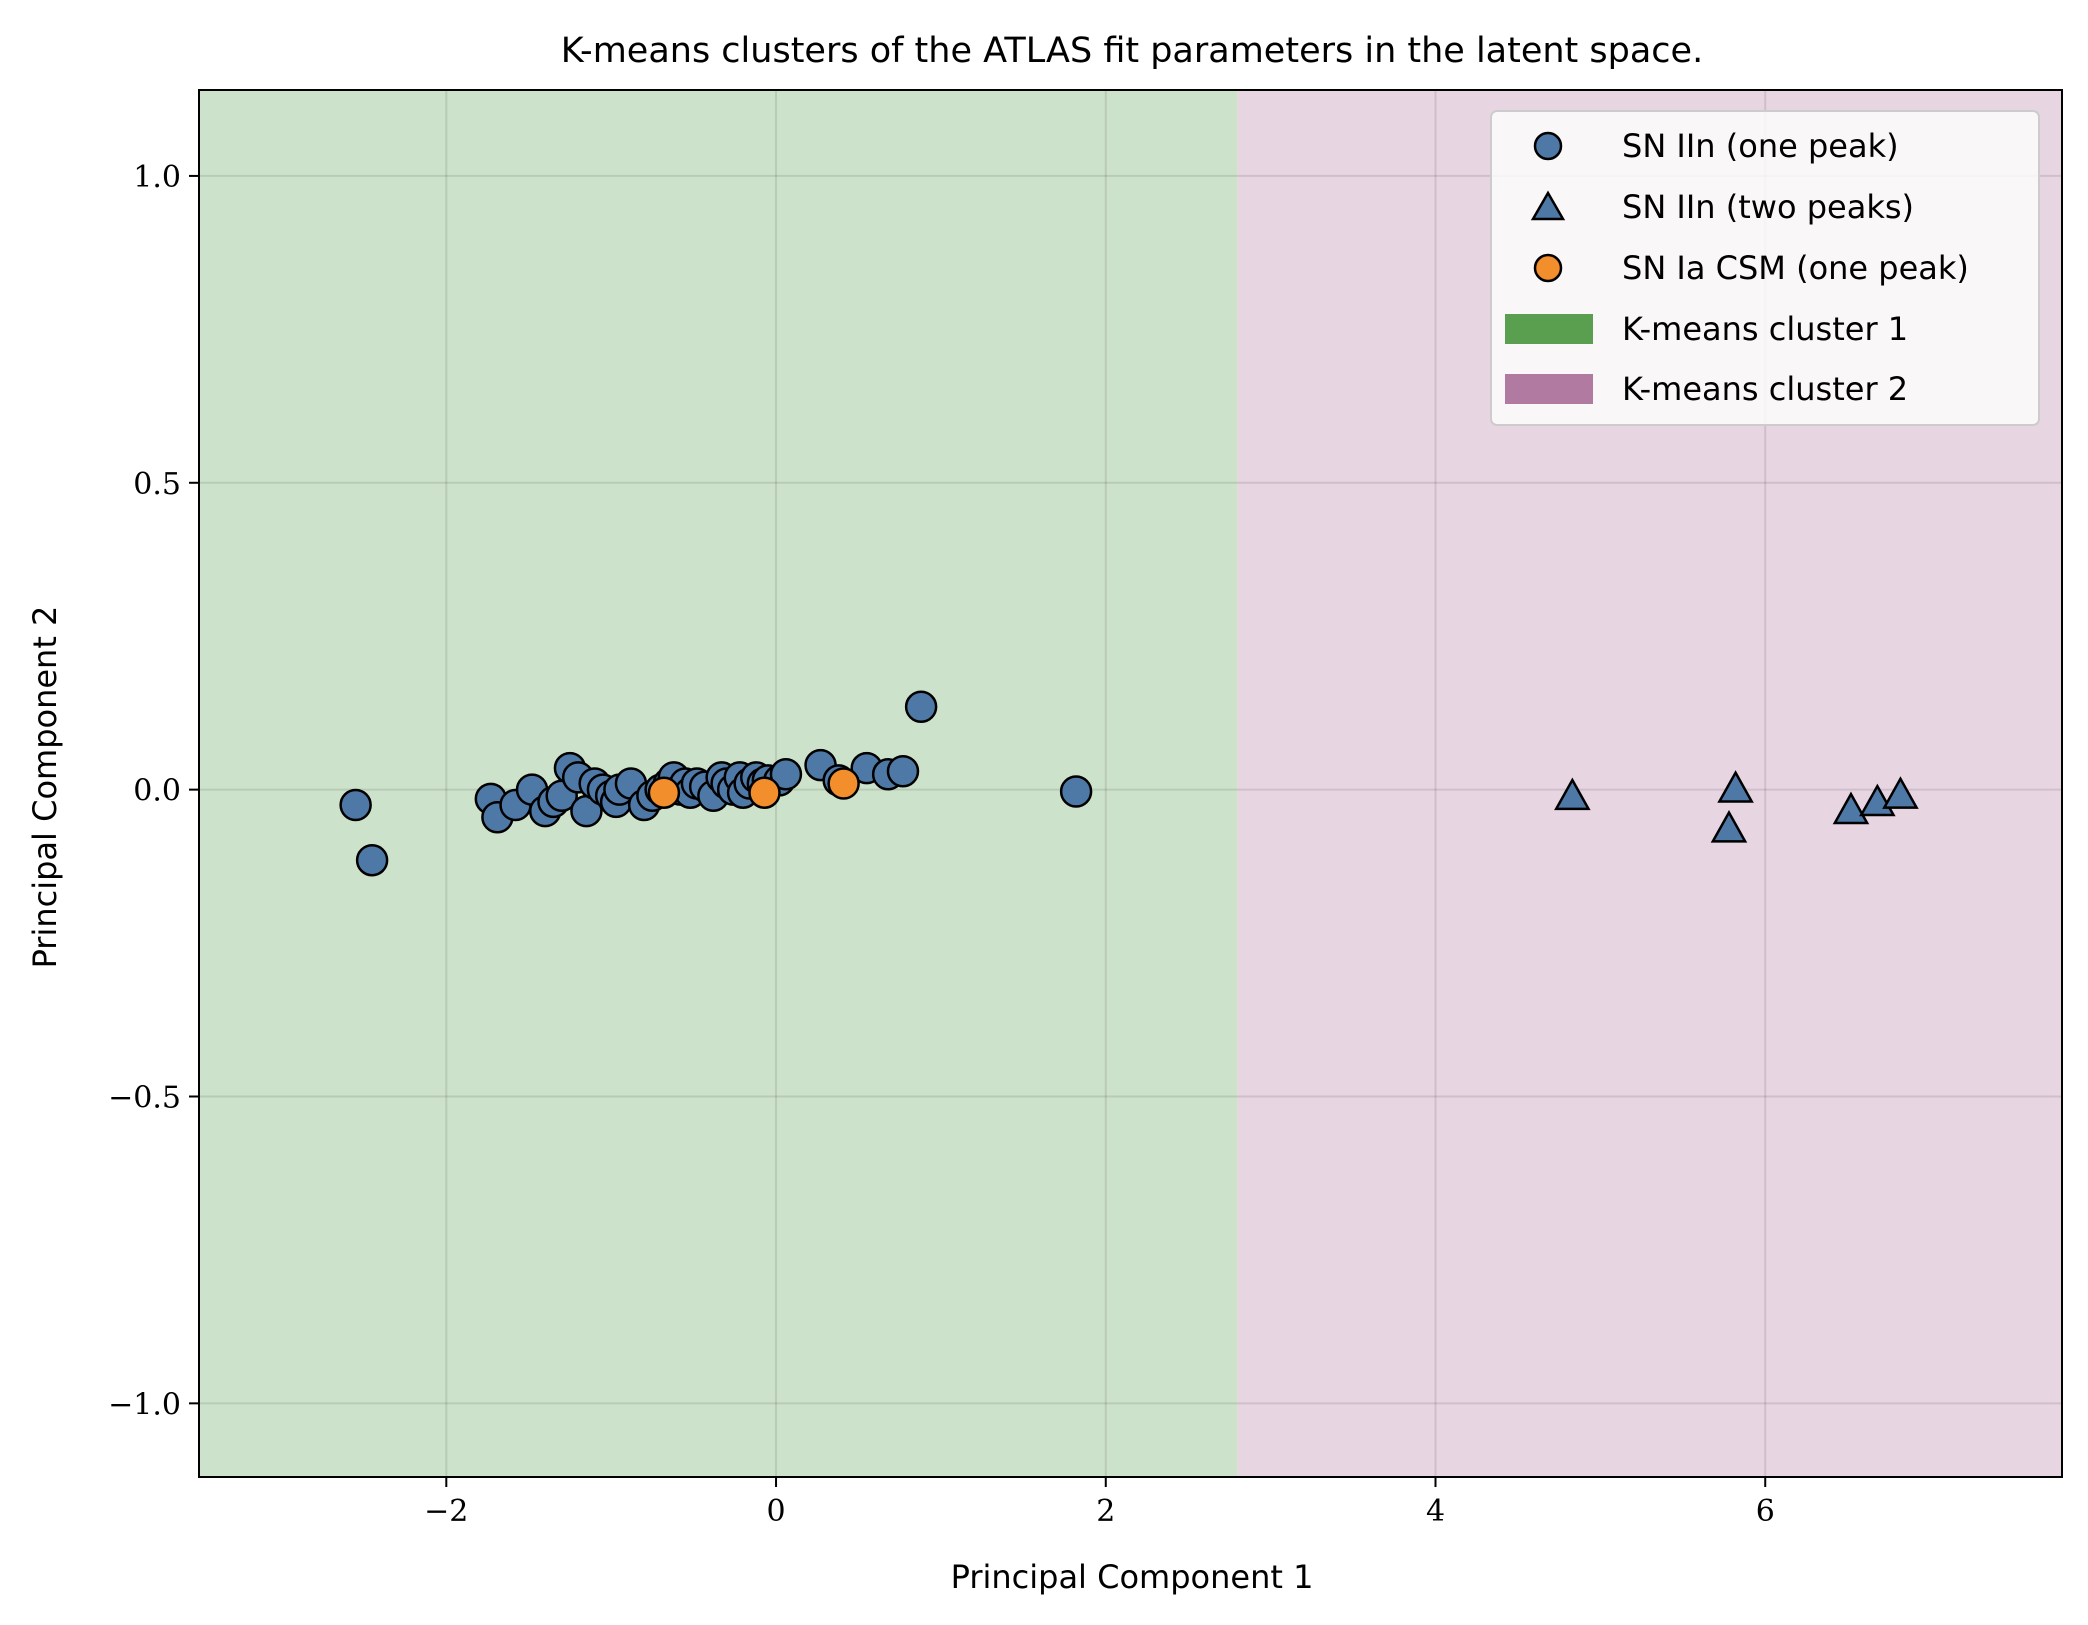  Describe the element at coordinates (1765, 329) in the screenshot. I see `legend-label: K-means cluster 1` at that location.